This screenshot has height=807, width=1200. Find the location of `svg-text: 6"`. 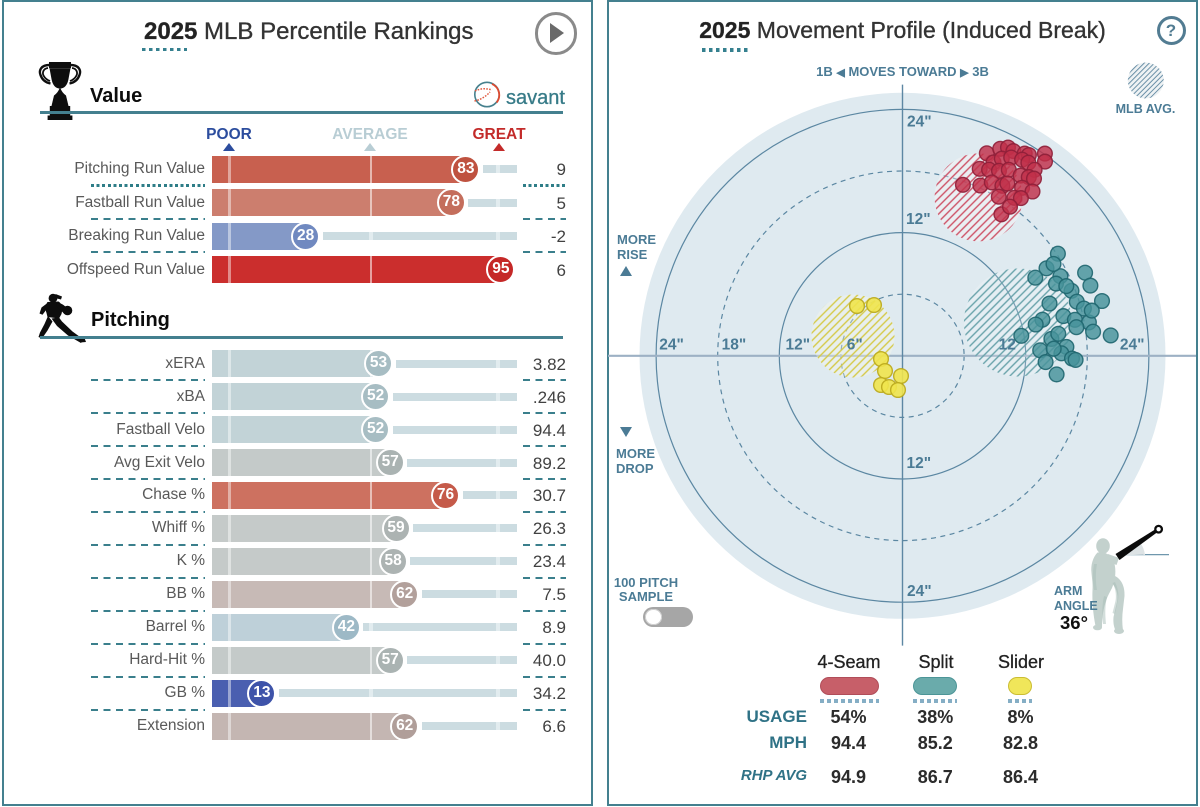

svg-text: 6" is located at coordinates (855, 345).